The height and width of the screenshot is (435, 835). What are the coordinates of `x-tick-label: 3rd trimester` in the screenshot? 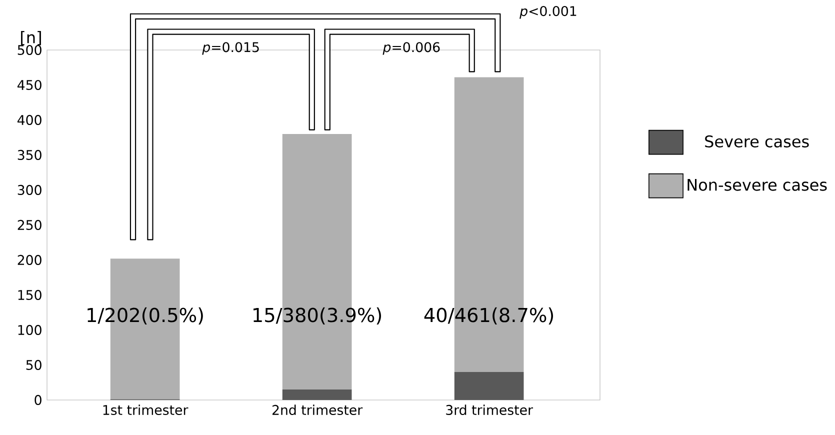 It's located at (489, 410).